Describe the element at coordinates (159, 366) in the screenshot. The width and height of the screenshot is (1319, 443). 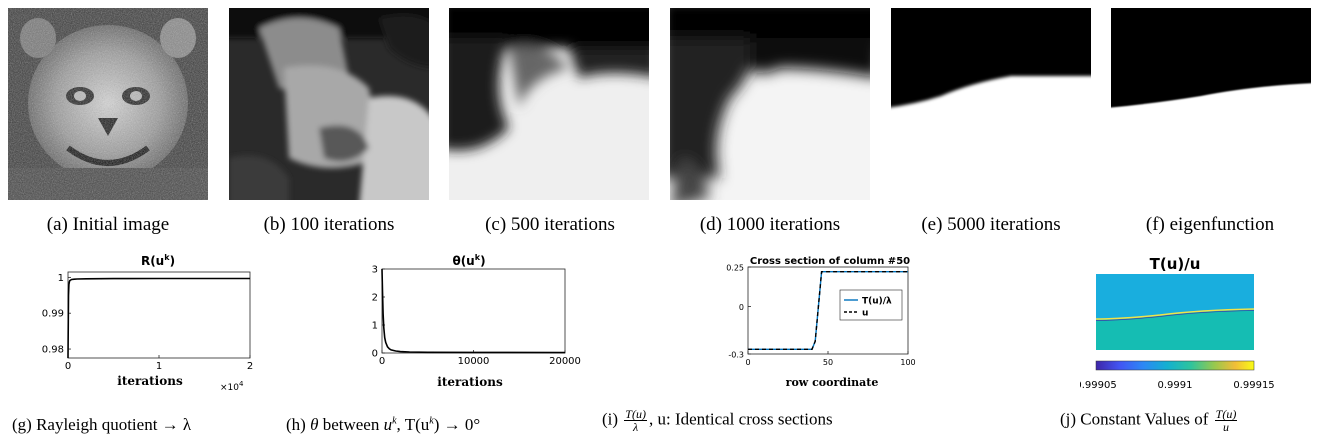
I see `x-tick-label: 1` at that location.